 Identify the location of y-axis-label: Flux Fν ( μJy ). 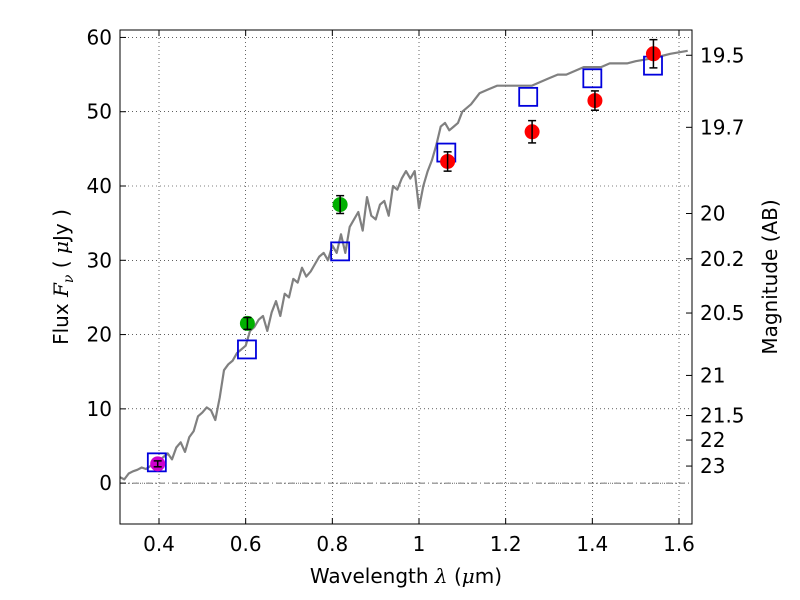
(63, 277).